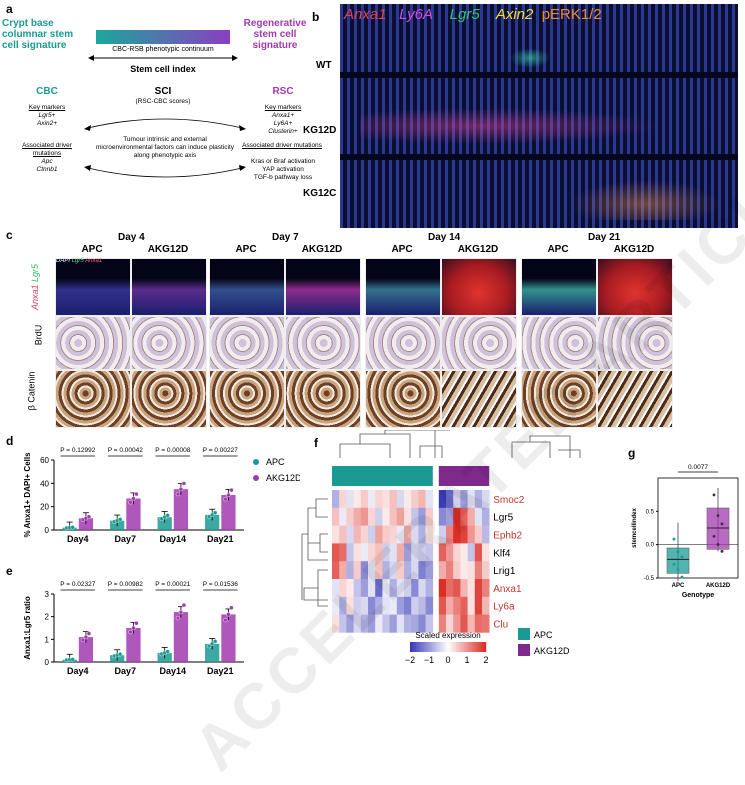  What do you see at coordinates (650, 546) in the screenshot?
I see `y-tick-label: 0.0` at bounding box center [650, 546].